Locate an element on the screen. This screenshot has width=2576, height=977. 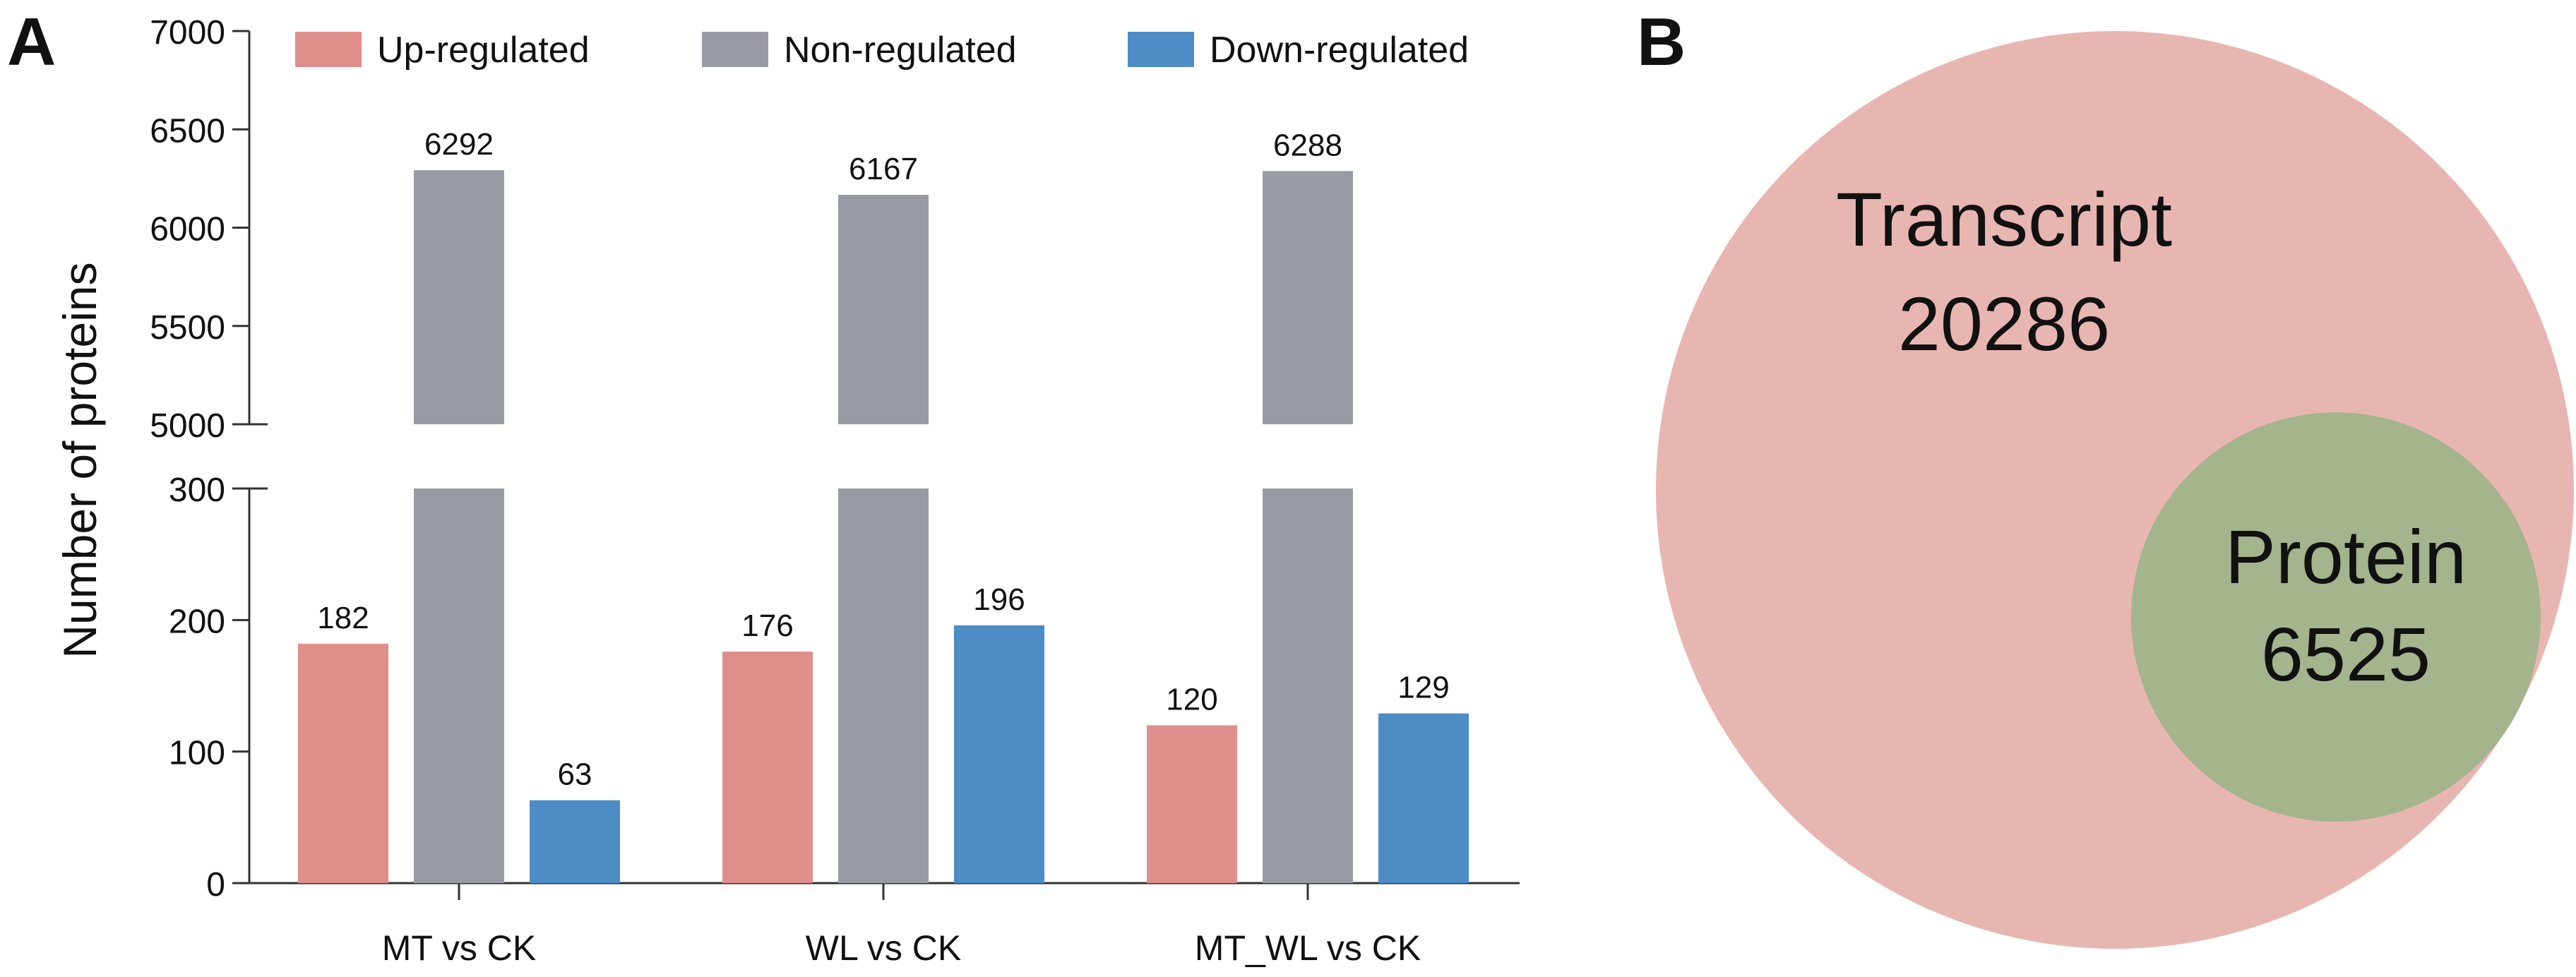
y-tick-label: 6500 is located at coordinates (187, 131).